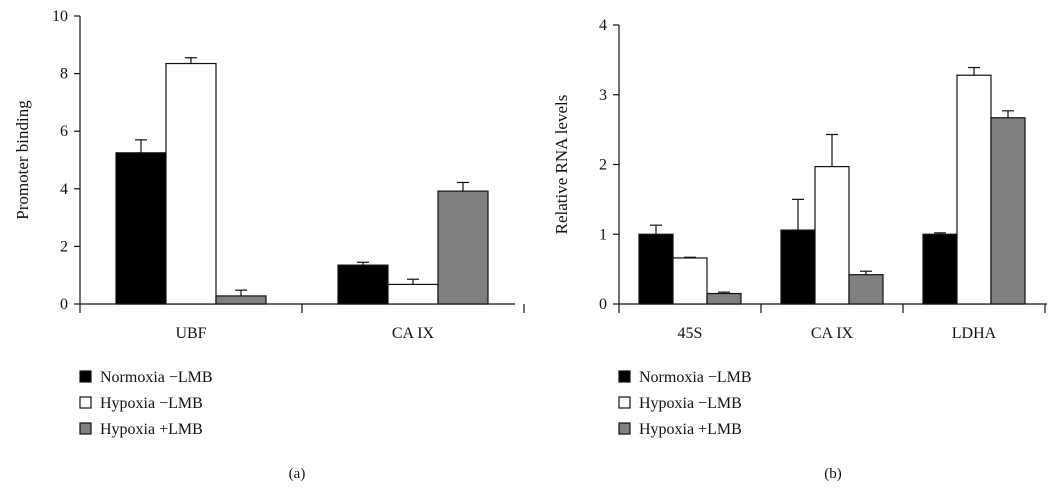 This screenshot has height=490, width=1058. I want to click on y-axis-label: Promoter binding, so click(22, 160).